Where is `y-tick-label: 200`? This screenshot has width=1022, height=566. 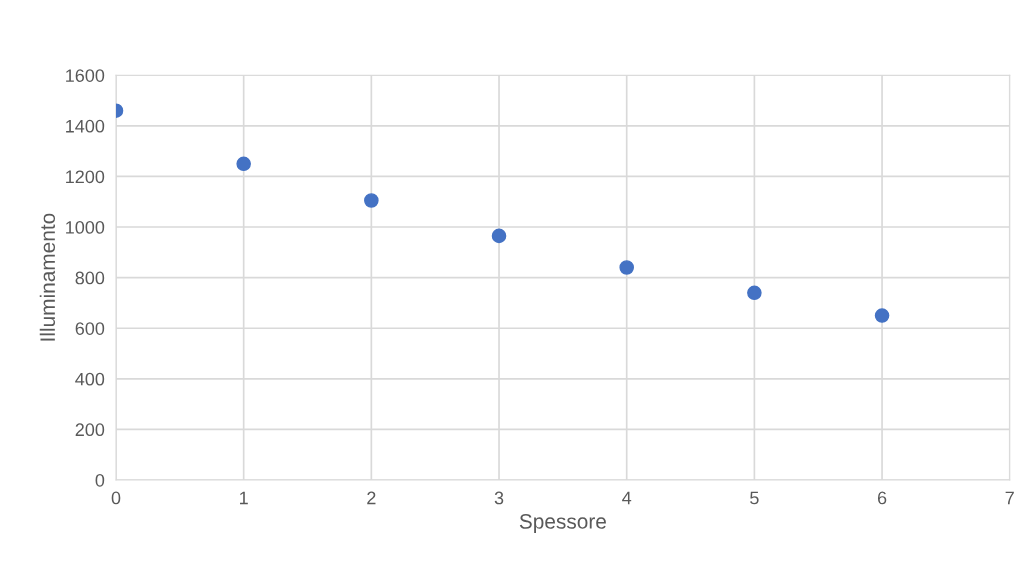 y-tick-label: 200 is located at coordinates (90, 430).